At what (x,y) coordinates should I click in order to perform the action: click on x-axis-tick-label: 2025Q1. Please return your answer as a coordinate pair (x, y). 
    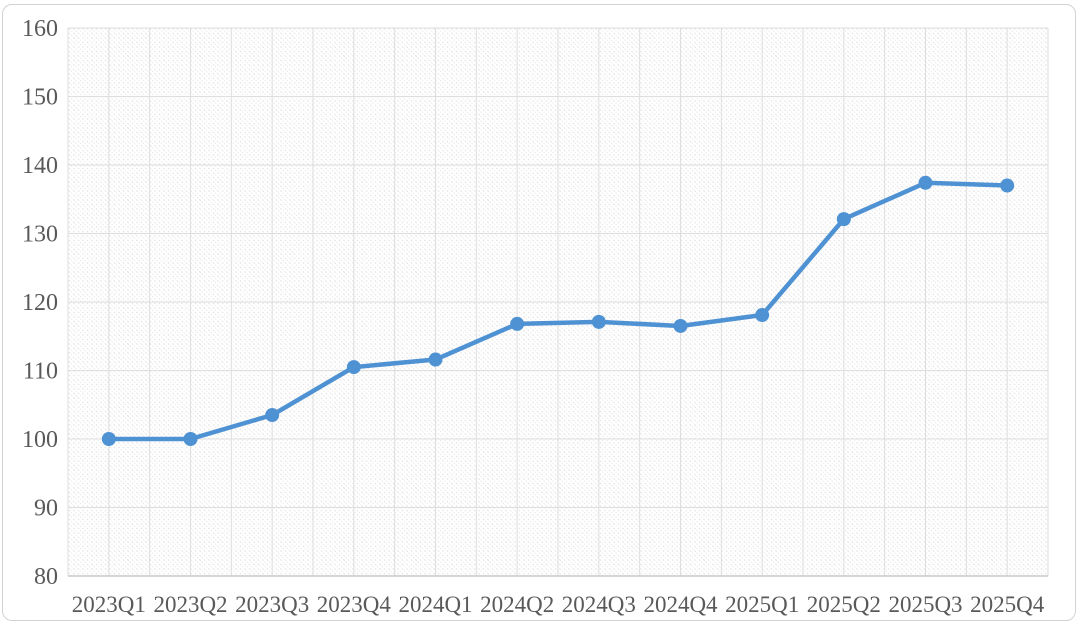
    Looking at the image, I should click on (762, 604).